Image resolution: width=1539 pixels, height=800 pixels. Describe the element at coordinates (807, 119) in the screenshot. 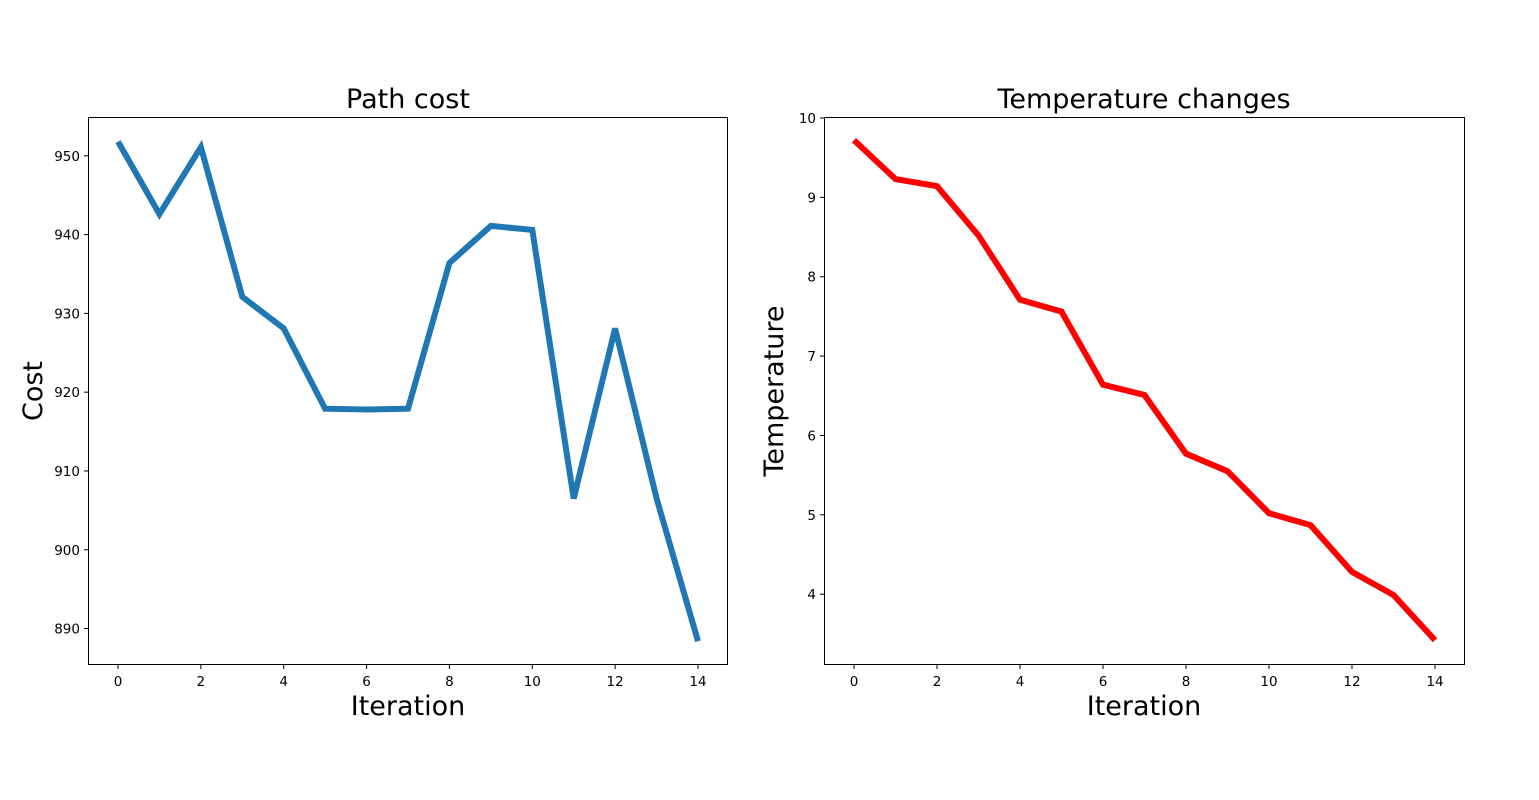

I see `y-tick-label: 10` at that location.